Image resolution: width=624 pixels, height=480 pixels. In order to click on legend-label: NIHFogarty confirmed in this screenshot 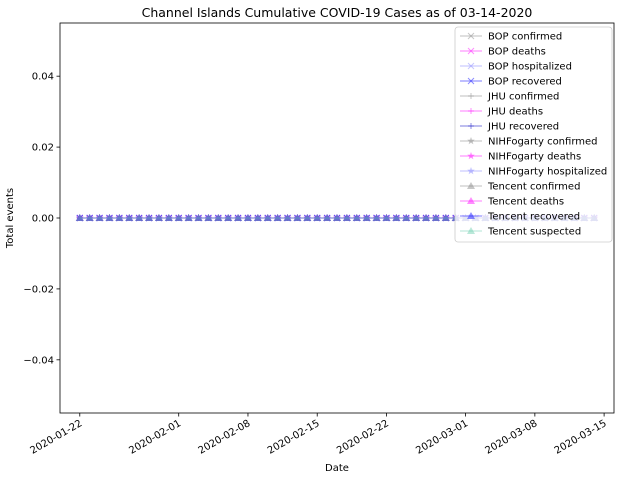, I will do `click(543, 142)`.